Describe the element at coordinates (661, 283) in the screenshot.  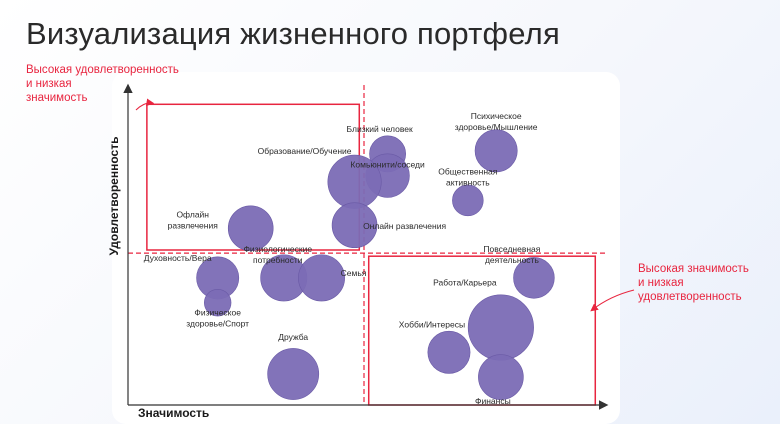
I see `callout-right-line: и низкая` at that location.